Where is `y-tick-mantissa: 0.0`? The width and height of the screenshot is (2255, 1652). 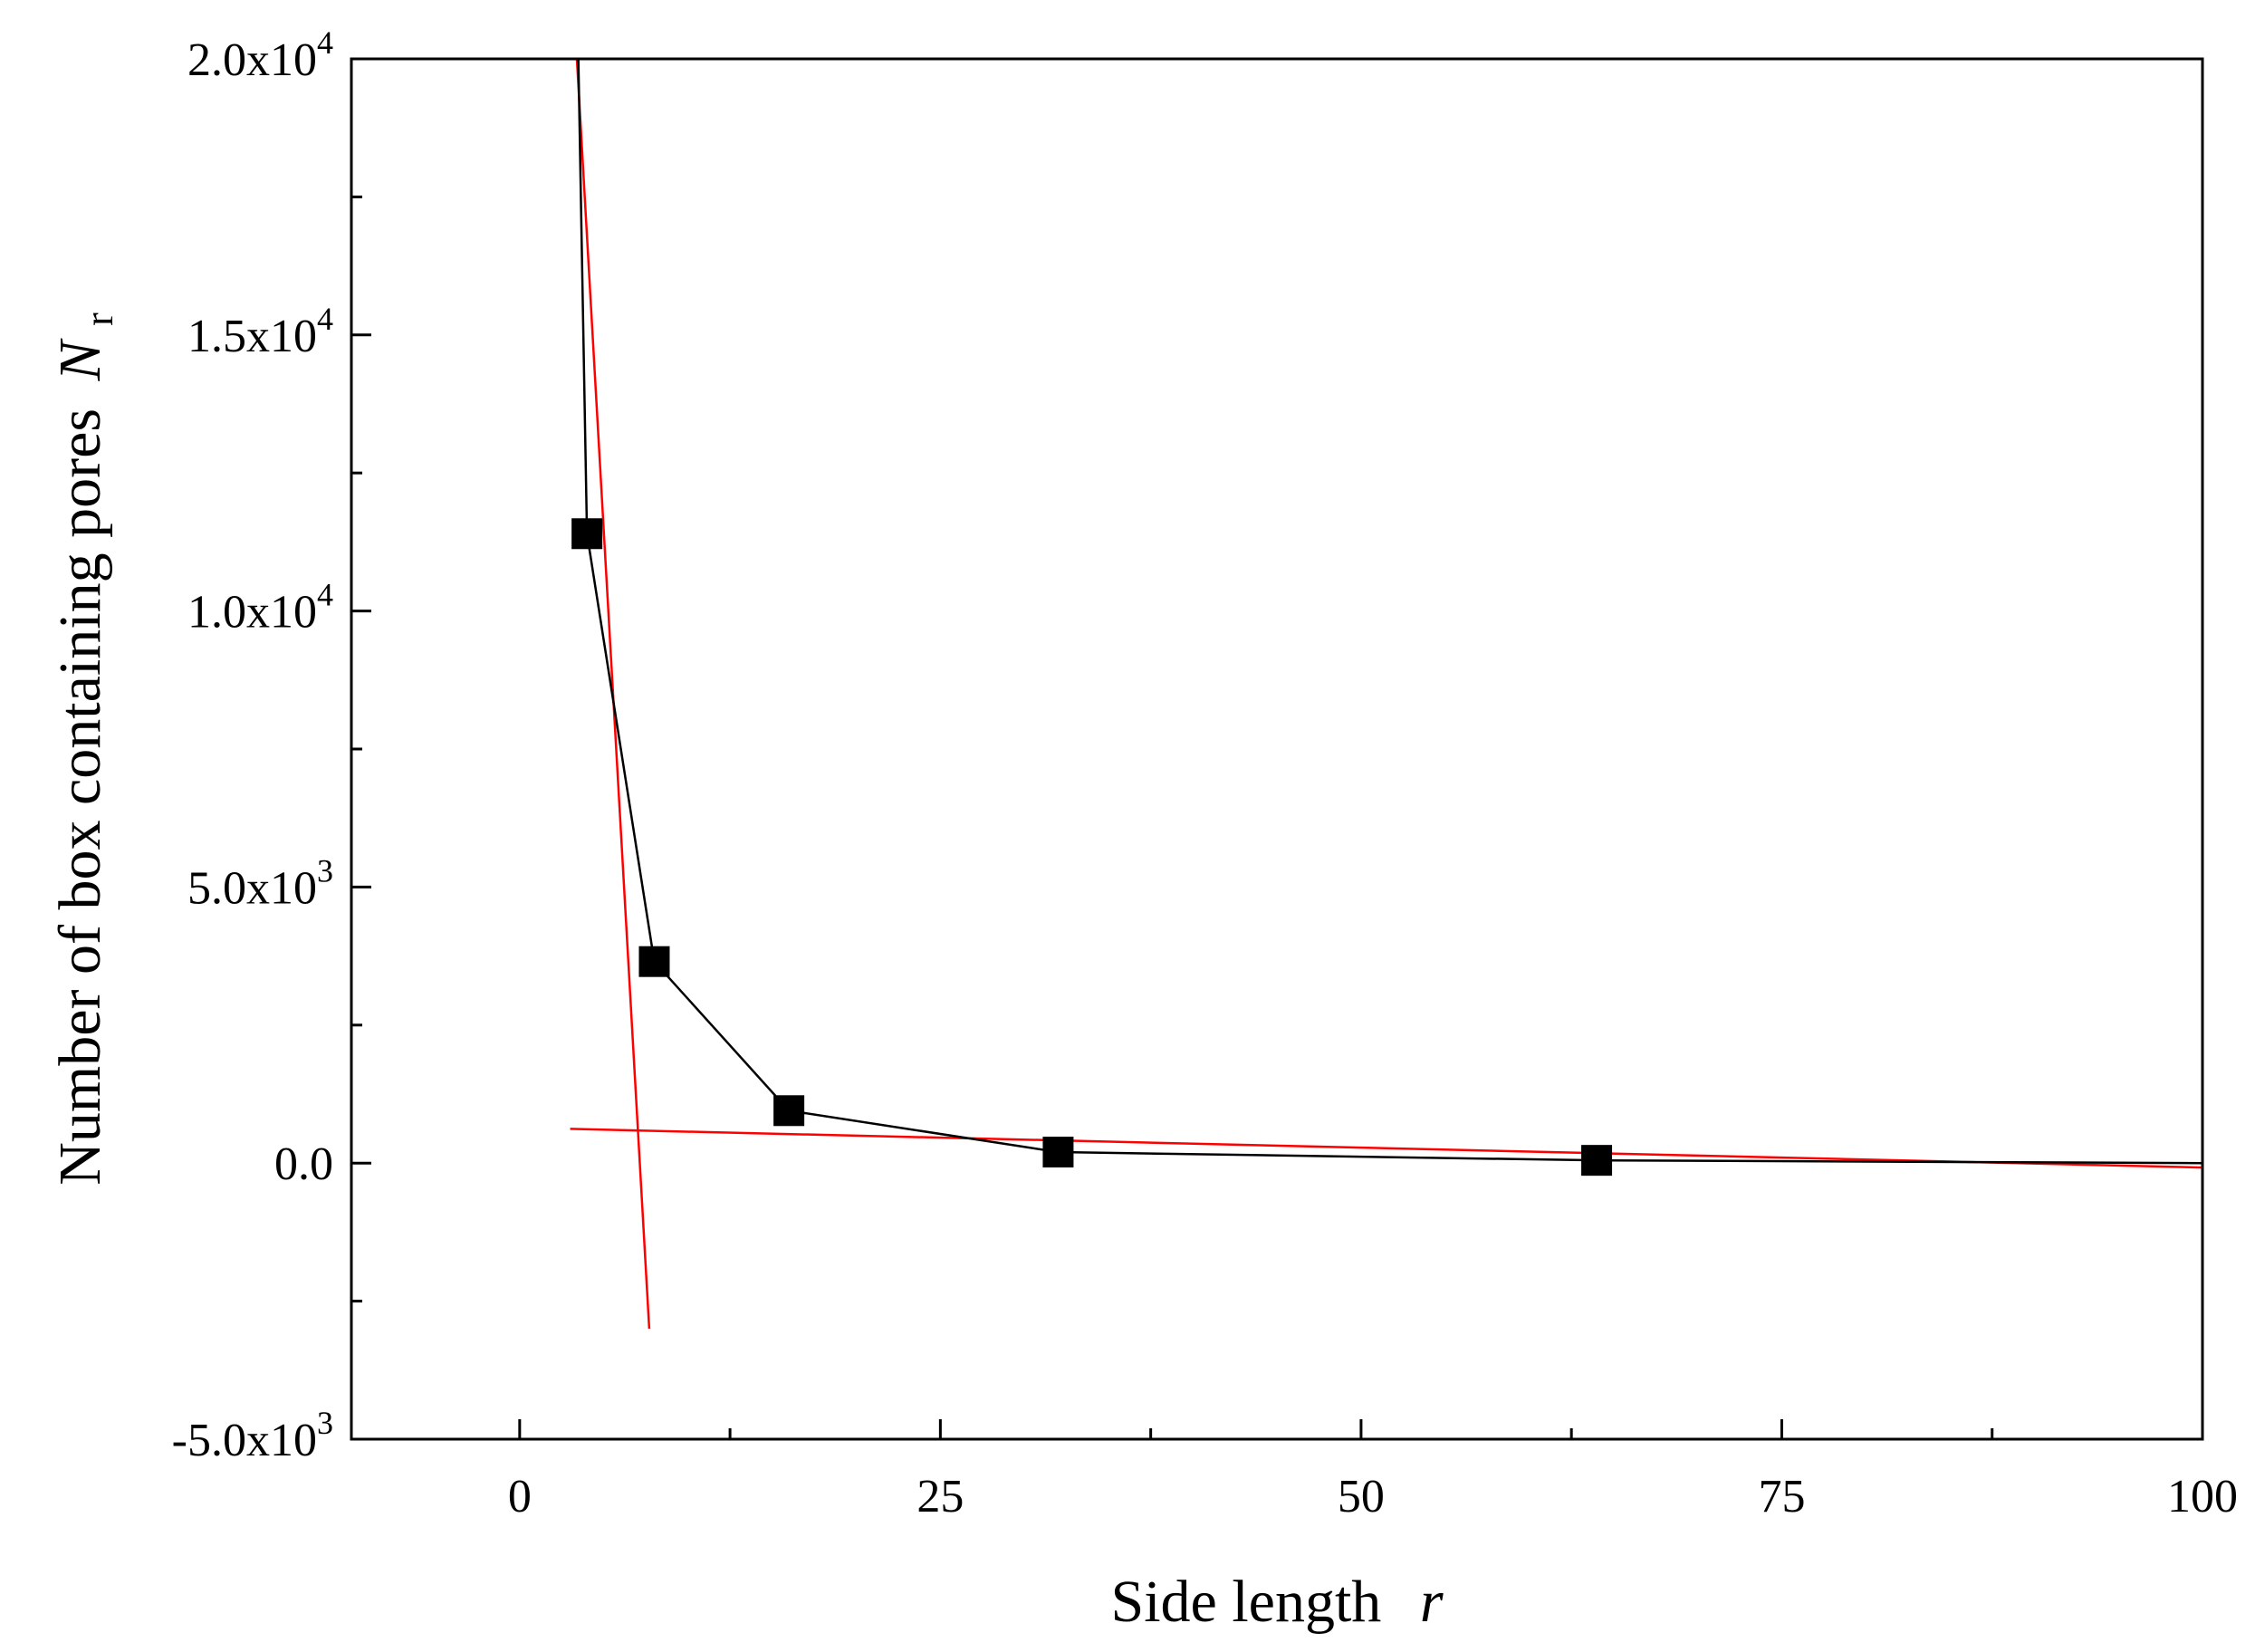
y-tick-mantissa: 0.0 is located at coordinates (303, 1164).